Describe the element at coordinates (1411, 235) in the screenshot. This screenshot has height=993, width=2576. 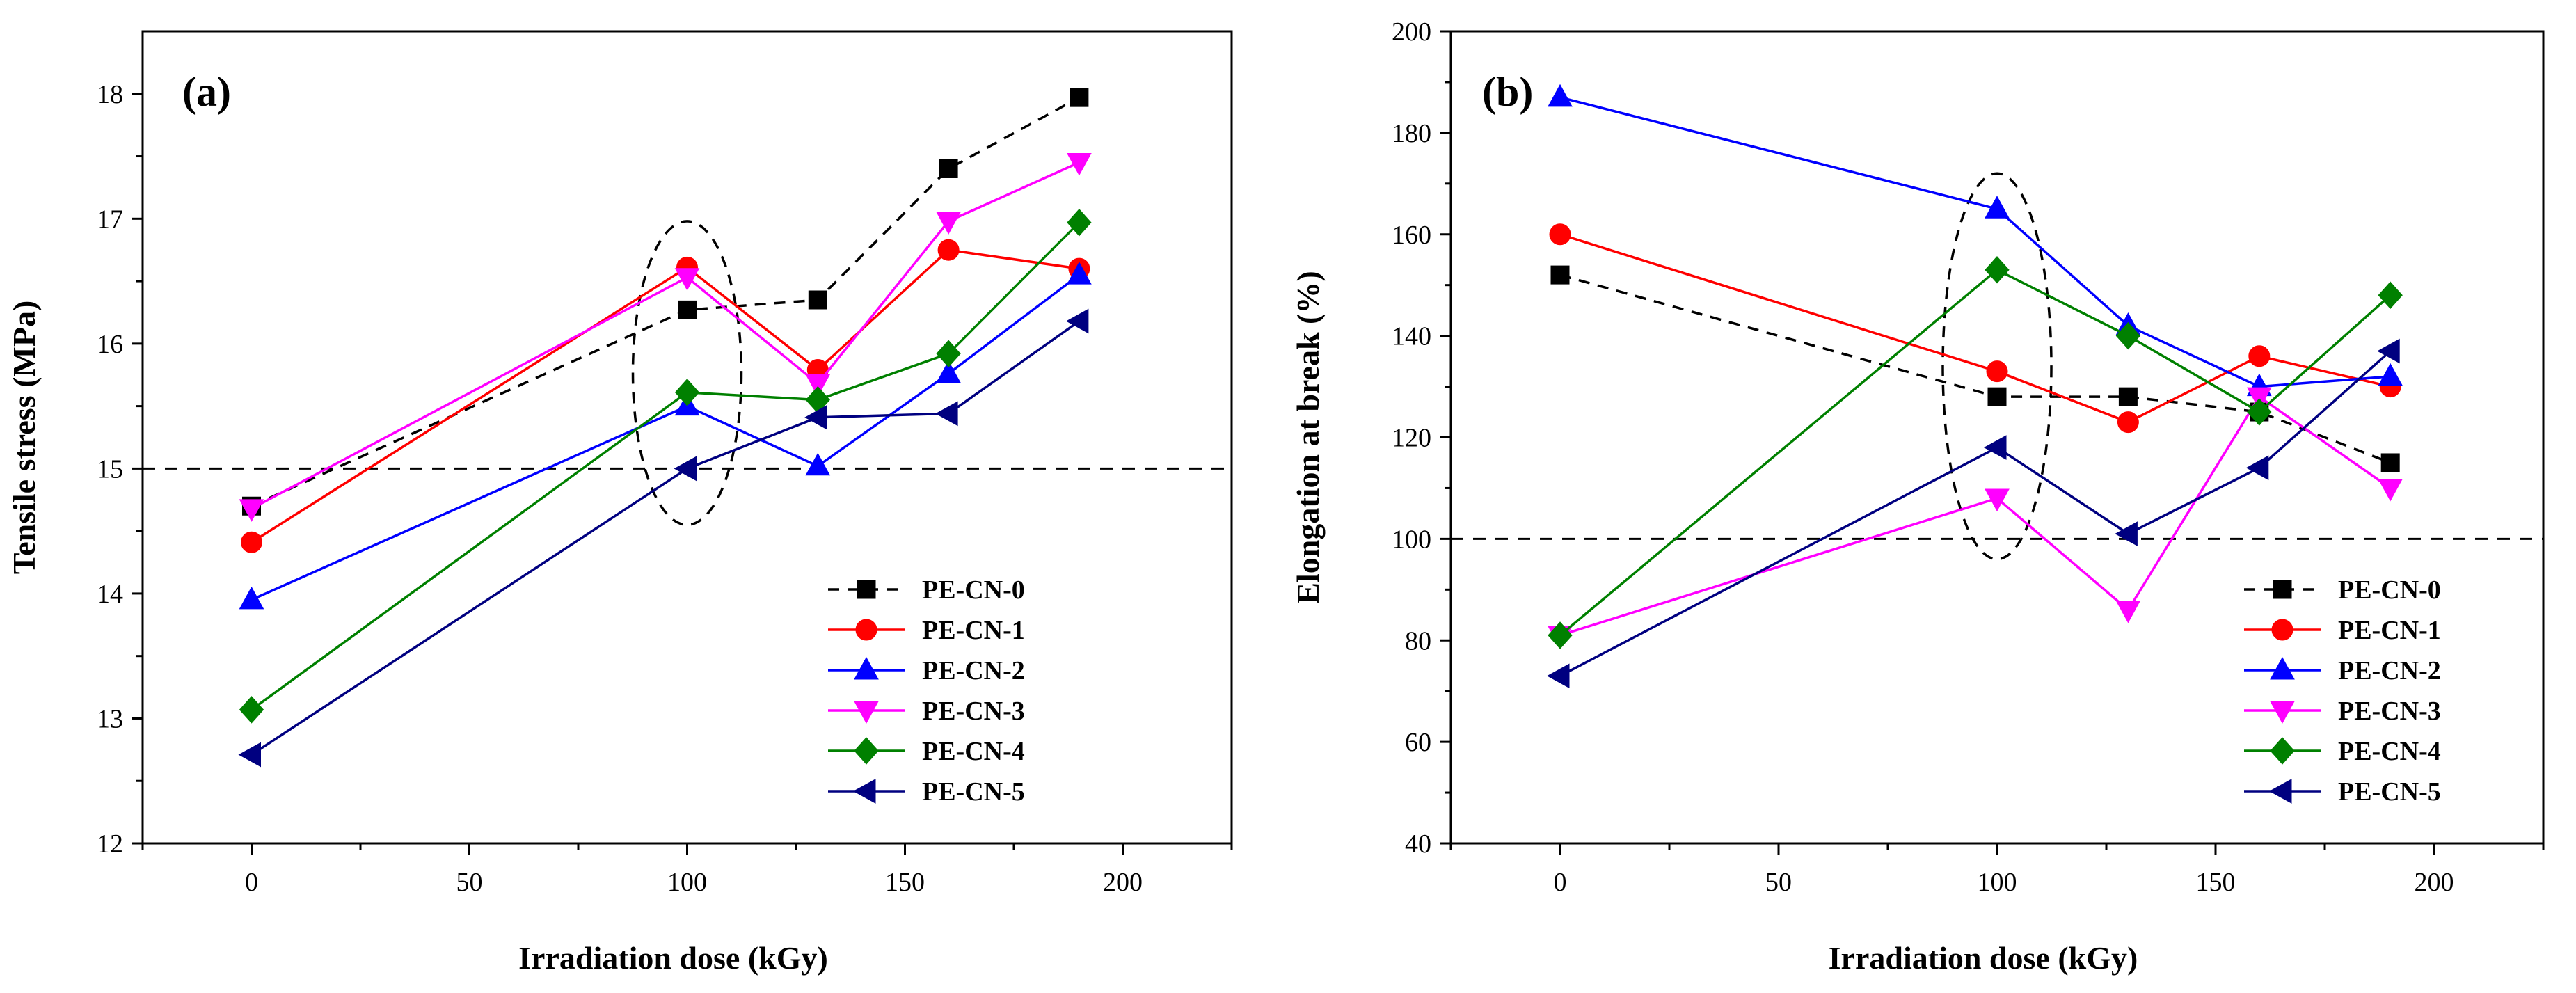
I see `y-tick-label: 160` at that location.